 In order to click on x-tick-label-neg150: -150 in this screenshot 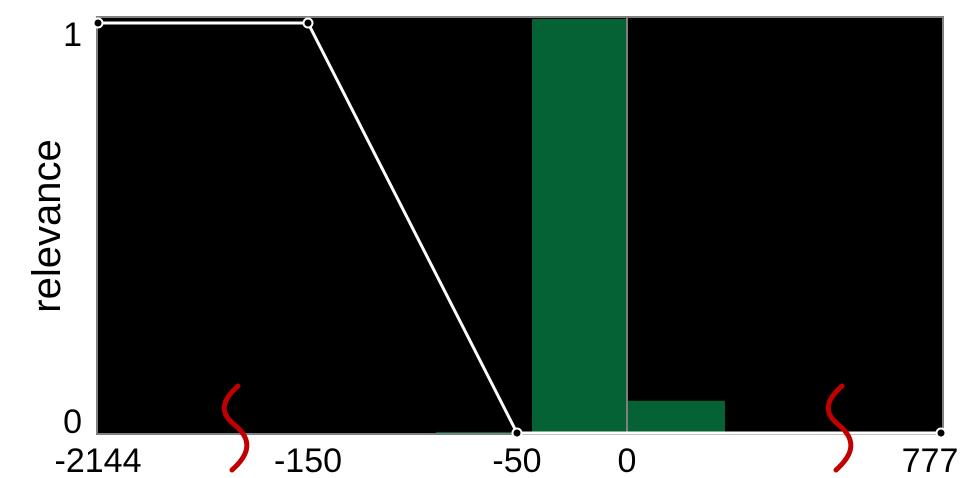, I will do `click(308, 460)`.